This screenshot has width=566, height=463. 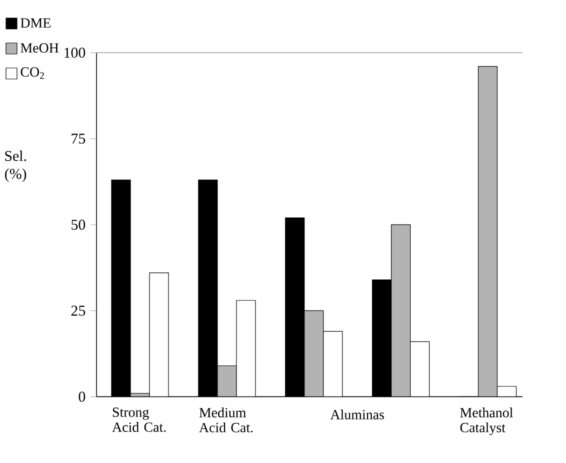 What do you see at coordinates (78, 311) in the screenshot?
I see `y-tick-label: 25` at bounding box center [78, 311].